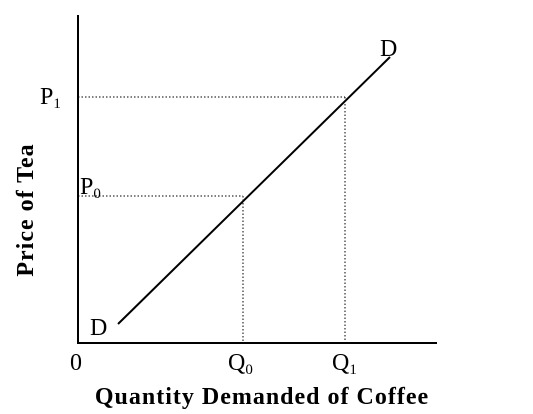  I want to click on x-axis-title: Quantity Demanded of Coffee, so click(262, 397).